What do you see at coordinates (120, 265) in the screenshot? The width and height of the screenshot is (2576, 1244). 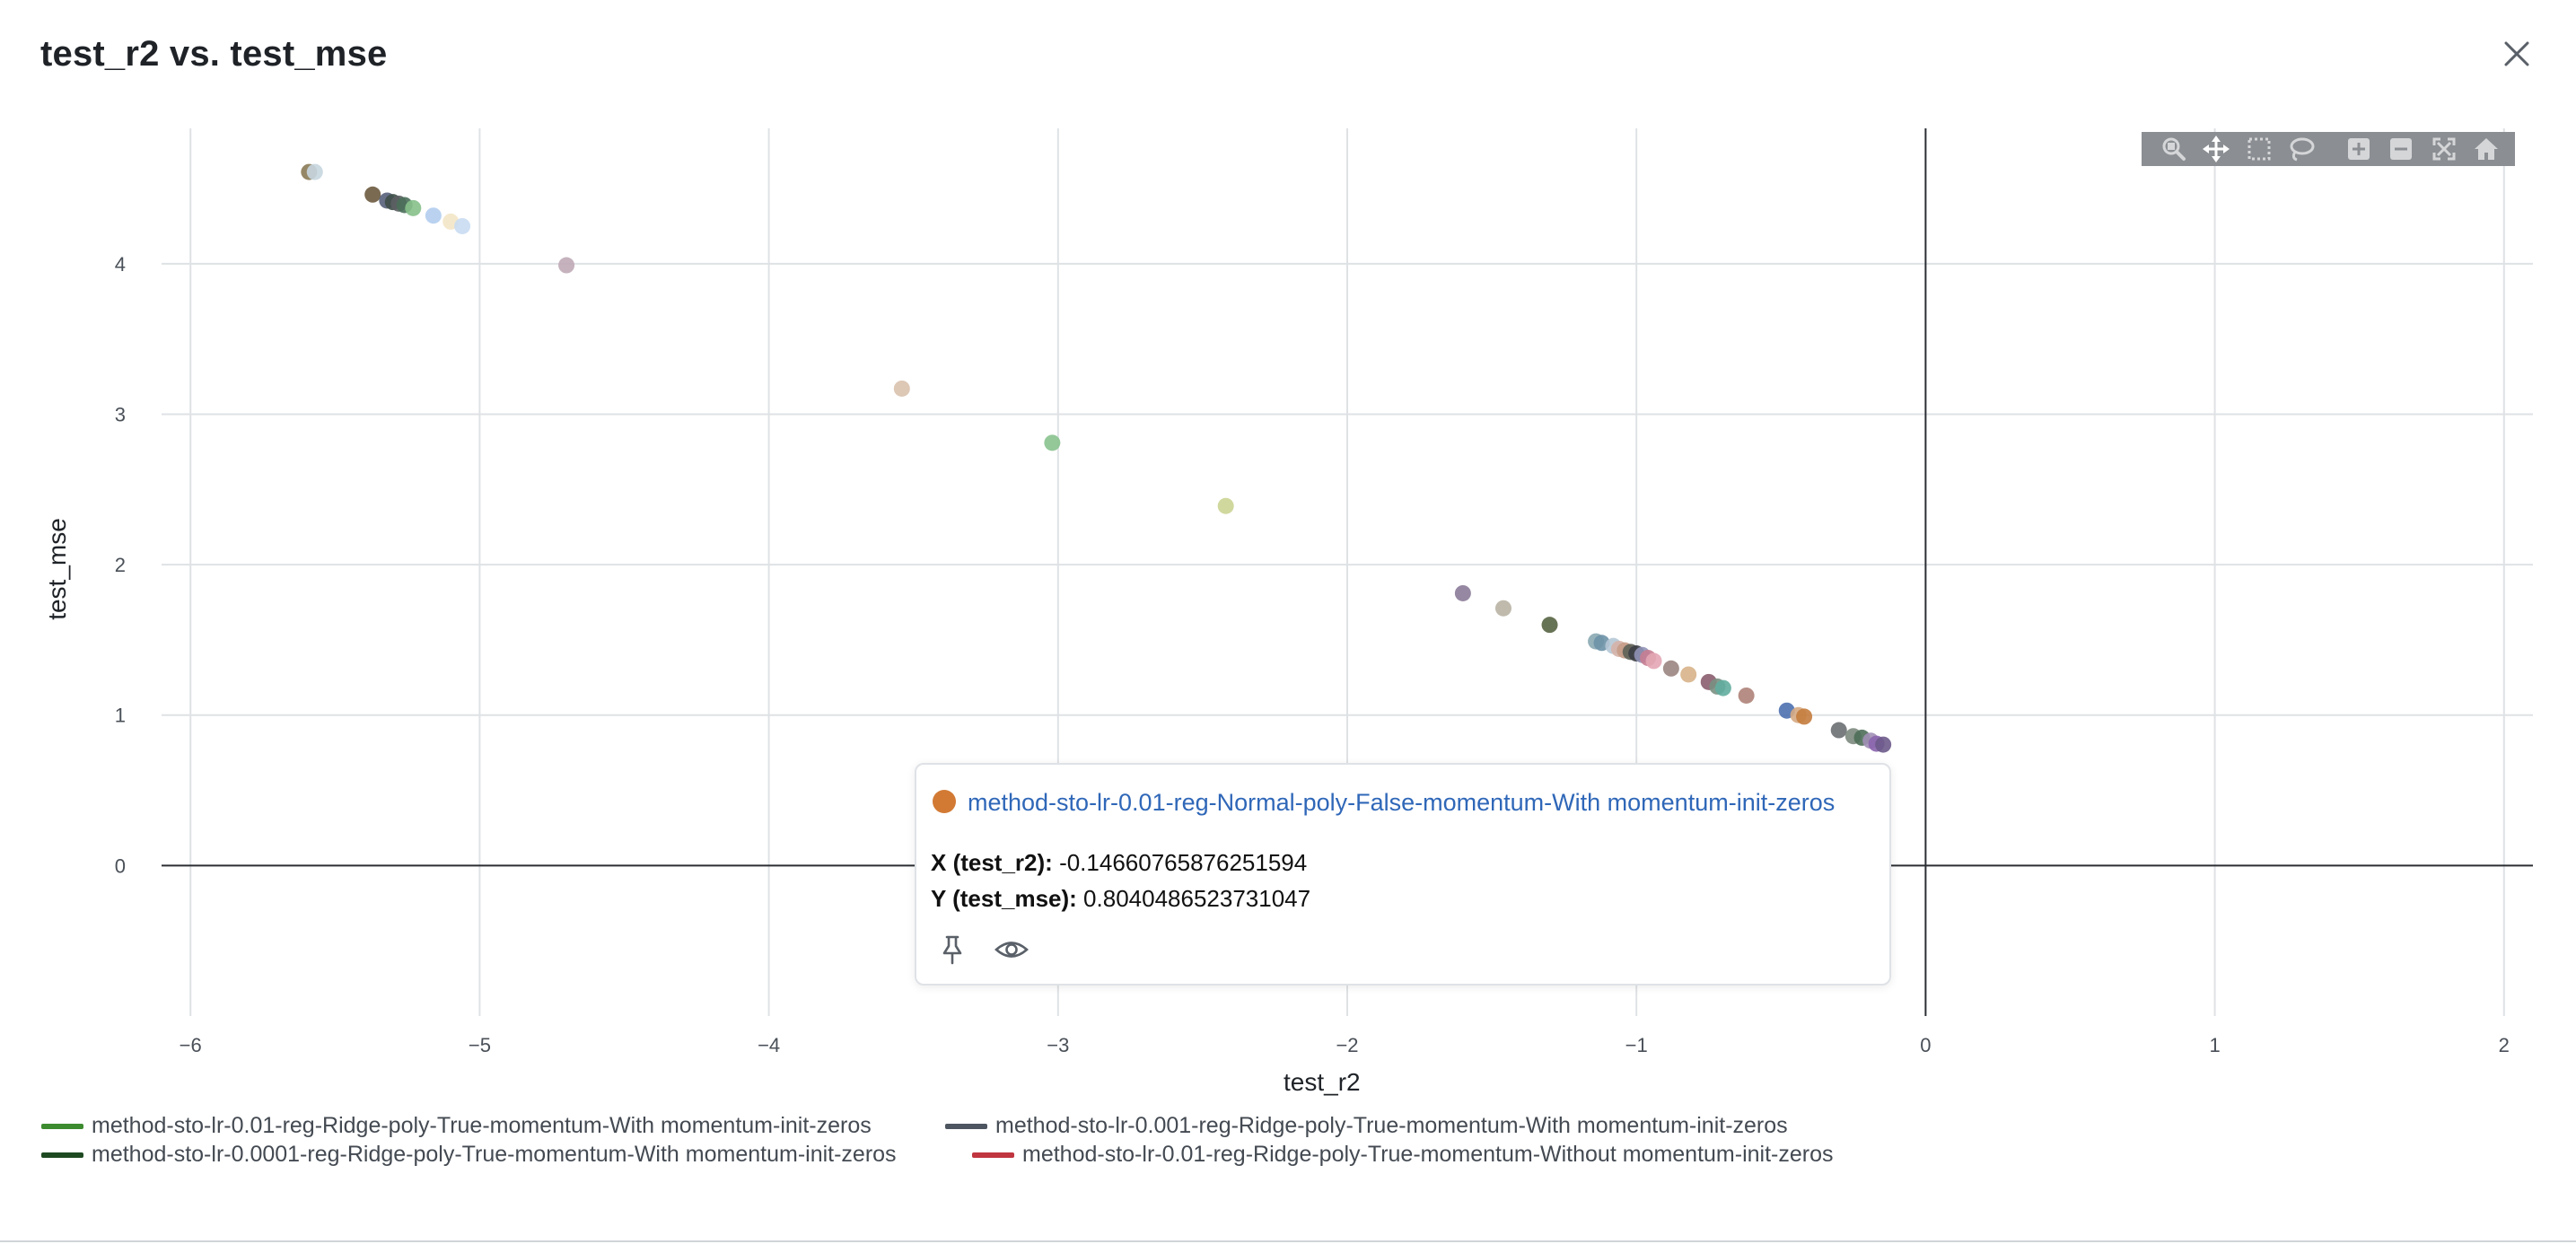 I see `y-tick-label: 4` at bounding box center [120, 265].